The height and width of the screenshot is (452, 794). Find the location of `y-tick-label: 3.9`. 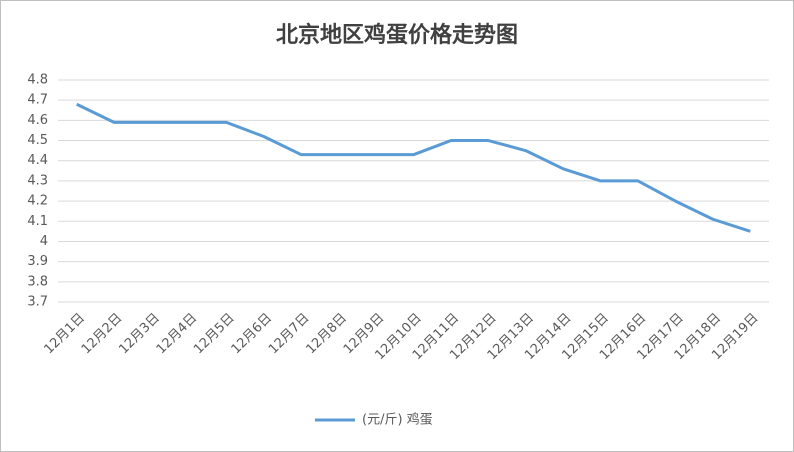

y-tick-label: 3.9 is located at coordinates (37, 261).